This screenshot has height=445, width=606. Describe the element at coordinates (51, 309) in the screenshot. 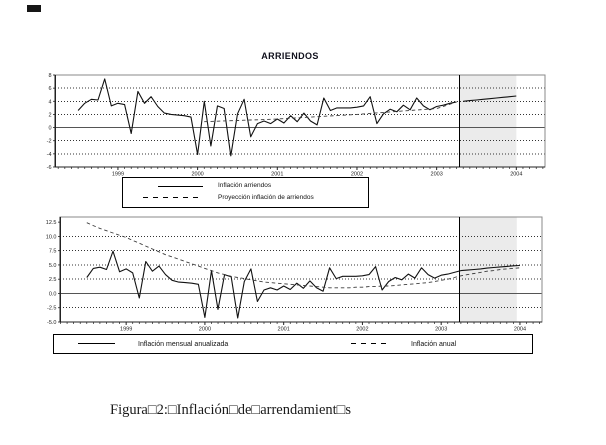

I see `svg-text: -2.5` at that location.